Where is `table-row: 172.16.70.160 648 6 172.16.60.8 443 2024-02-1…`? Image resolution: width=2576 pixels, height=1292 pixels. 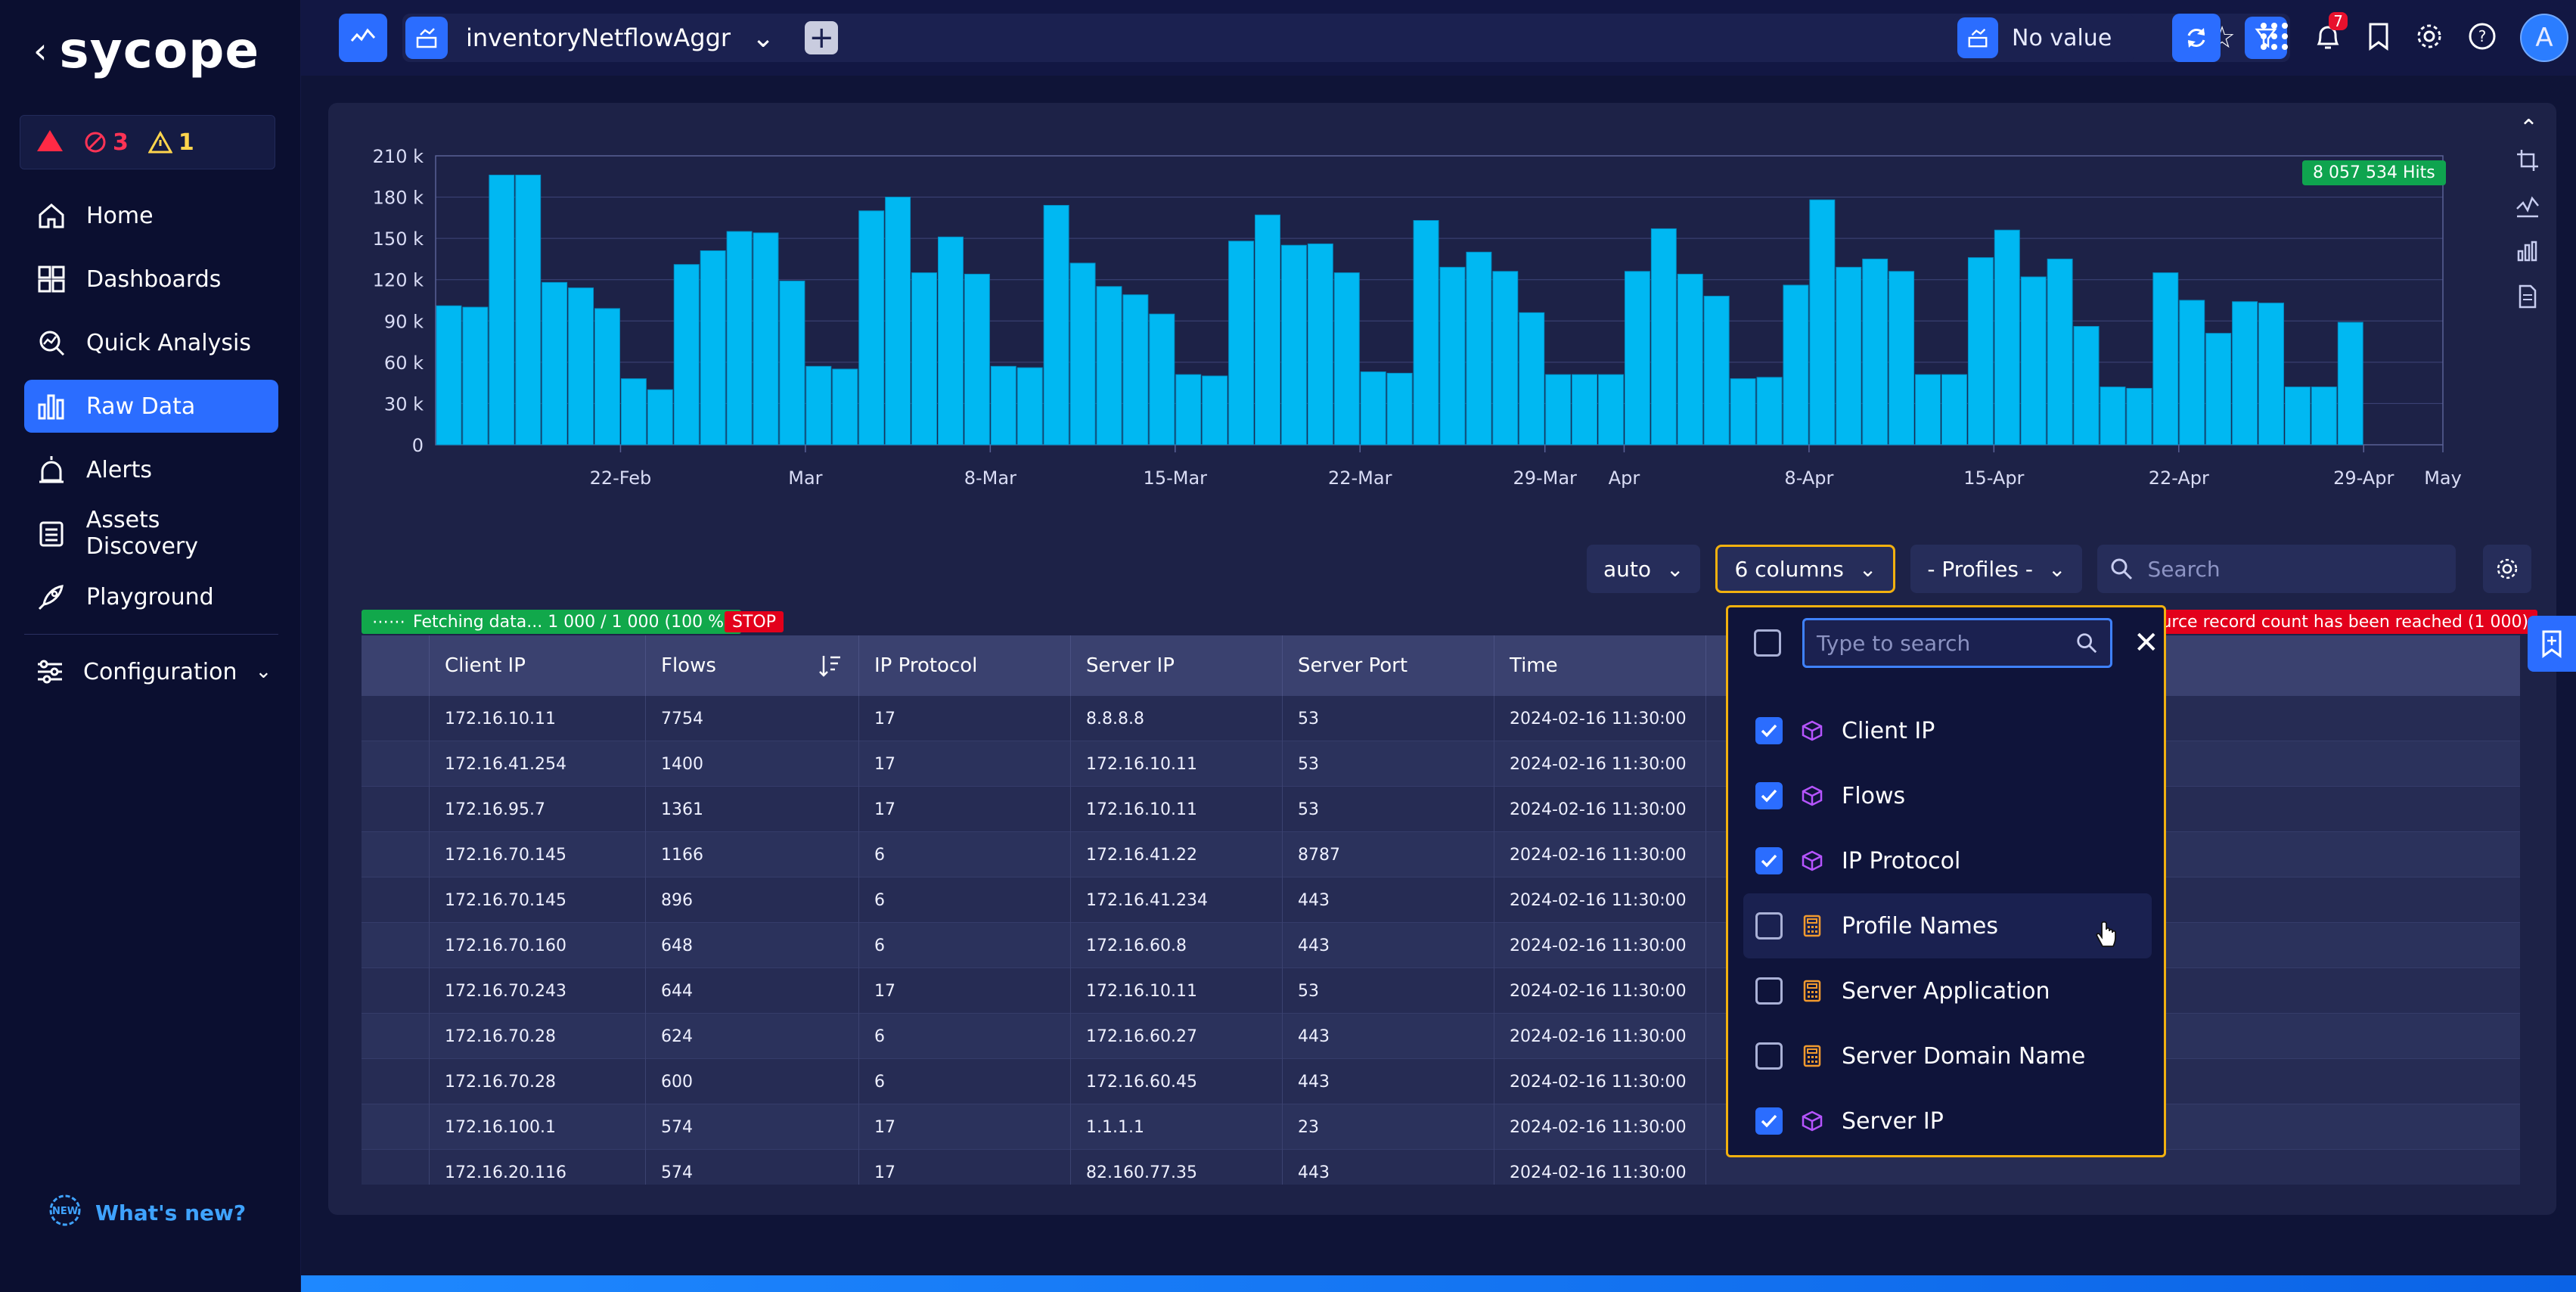 table-row: 172.16.70.160 648 6 172.16.60.8 443 2024-02-1… is located at coordinates (1441, 945).